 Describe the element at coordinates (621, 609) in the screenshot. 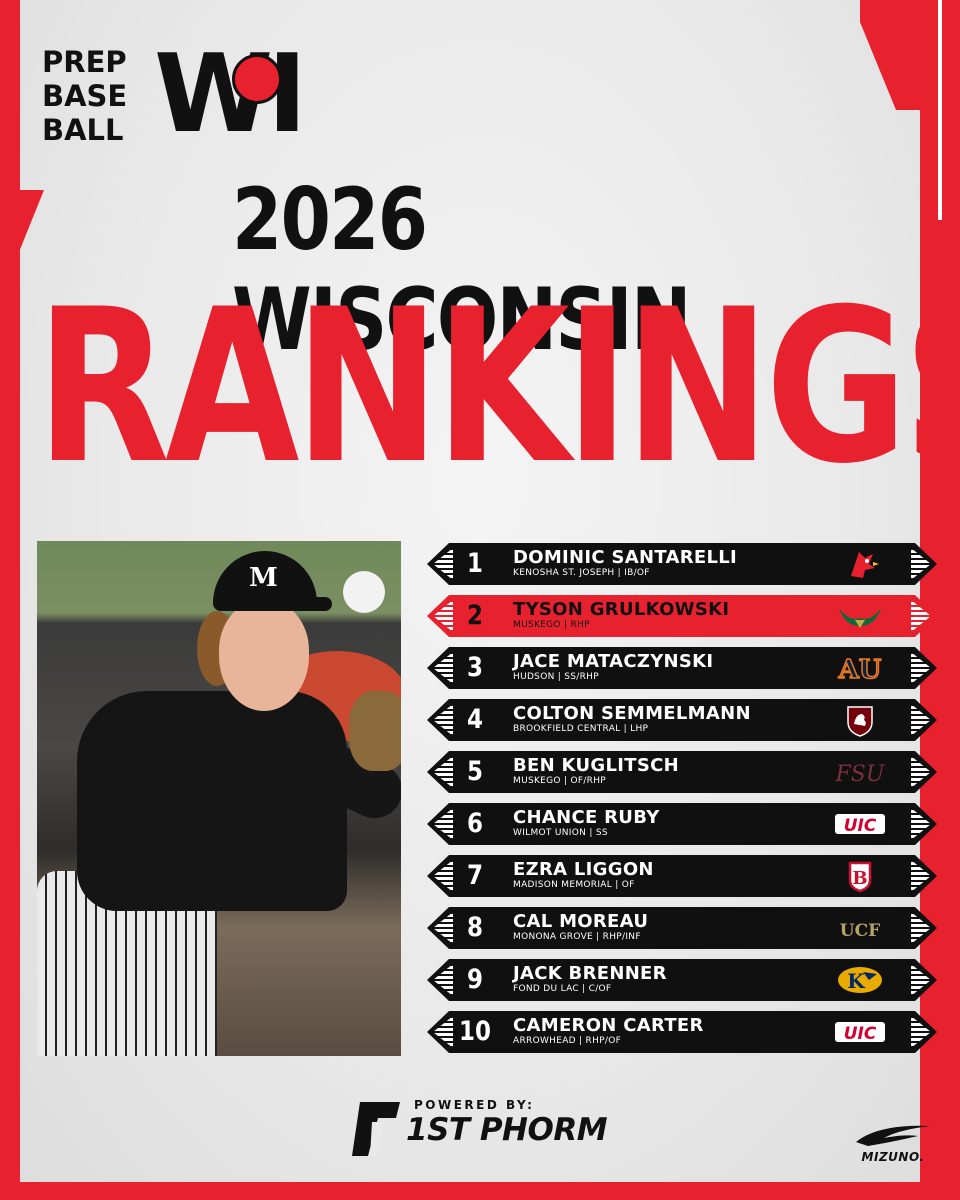

I see `player-name: TYSON GRULKOWSKI` at that location.